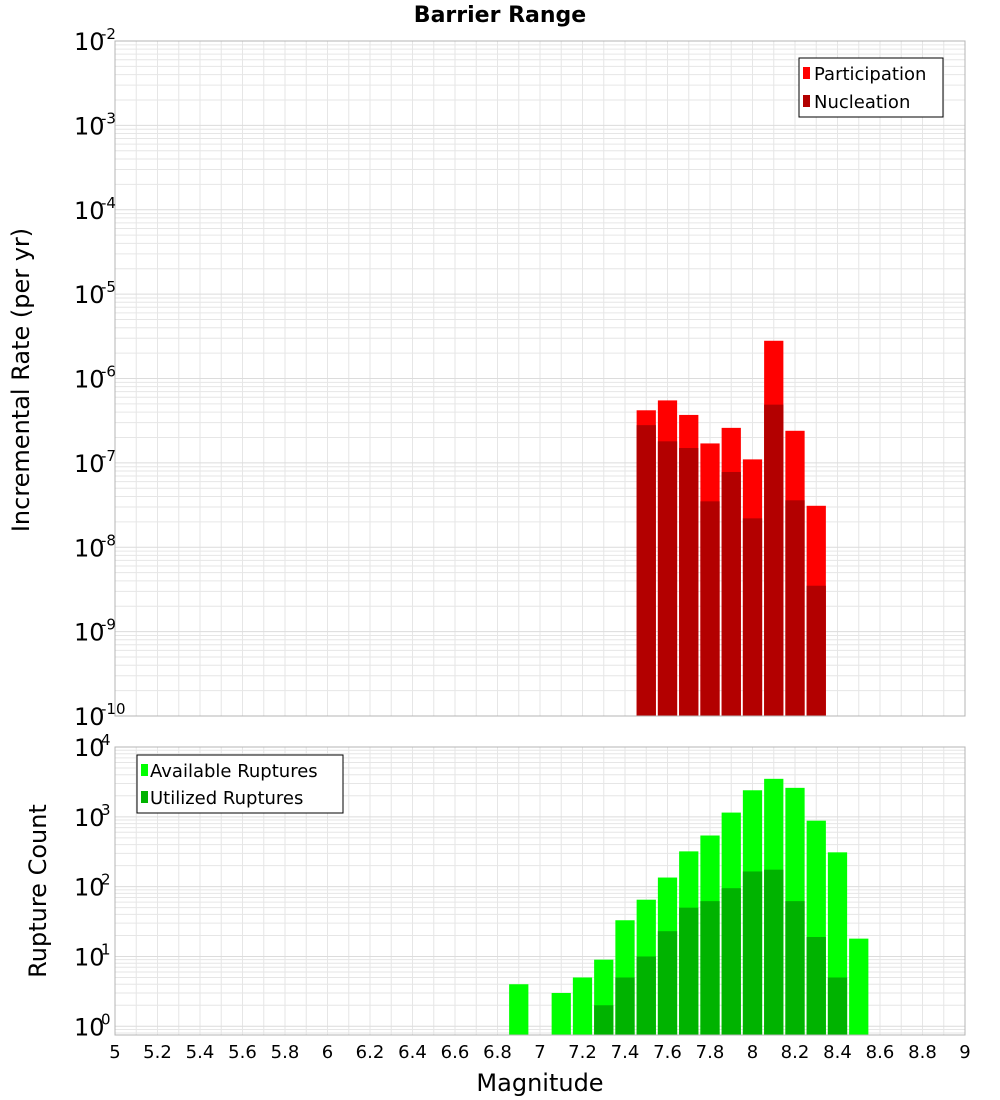 This screenshot has height=1100, width=1000. I want to click on top-y-ticks: 10-210-310-410-510-610-710-810-910-10, so click(100, 378).